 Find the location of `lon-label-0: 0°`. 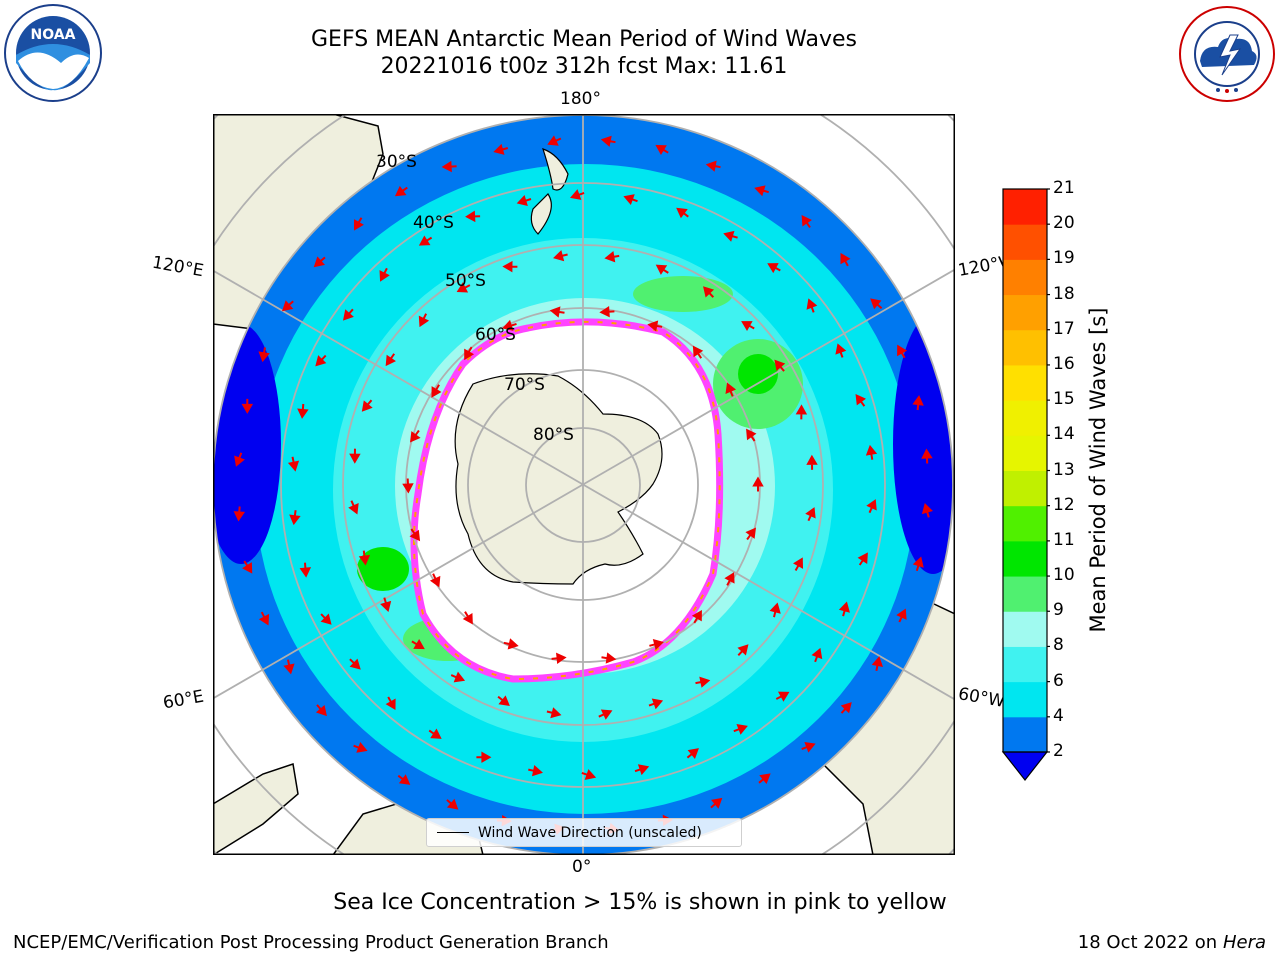

lon-label-0: 0° is located at coordinates (582, 867).